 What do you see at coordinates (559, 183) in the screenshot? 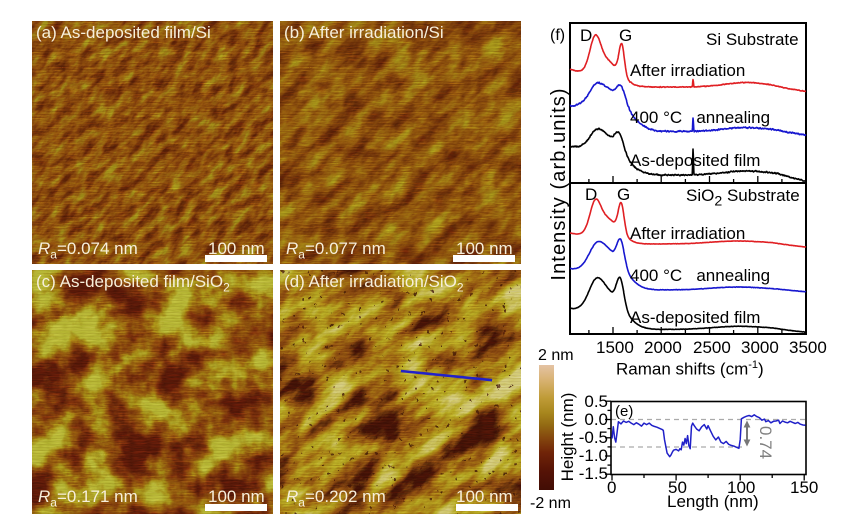
I see `svg-text: Intensity (arb.units)` at bounding box center [559, 183].